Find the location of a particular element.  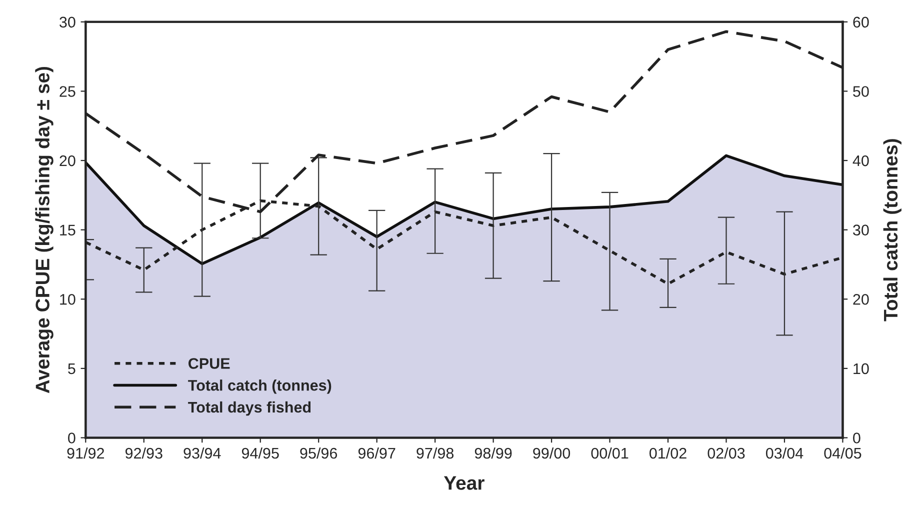

x-tick-label: 02/03 is located at coordinates (726, 453).